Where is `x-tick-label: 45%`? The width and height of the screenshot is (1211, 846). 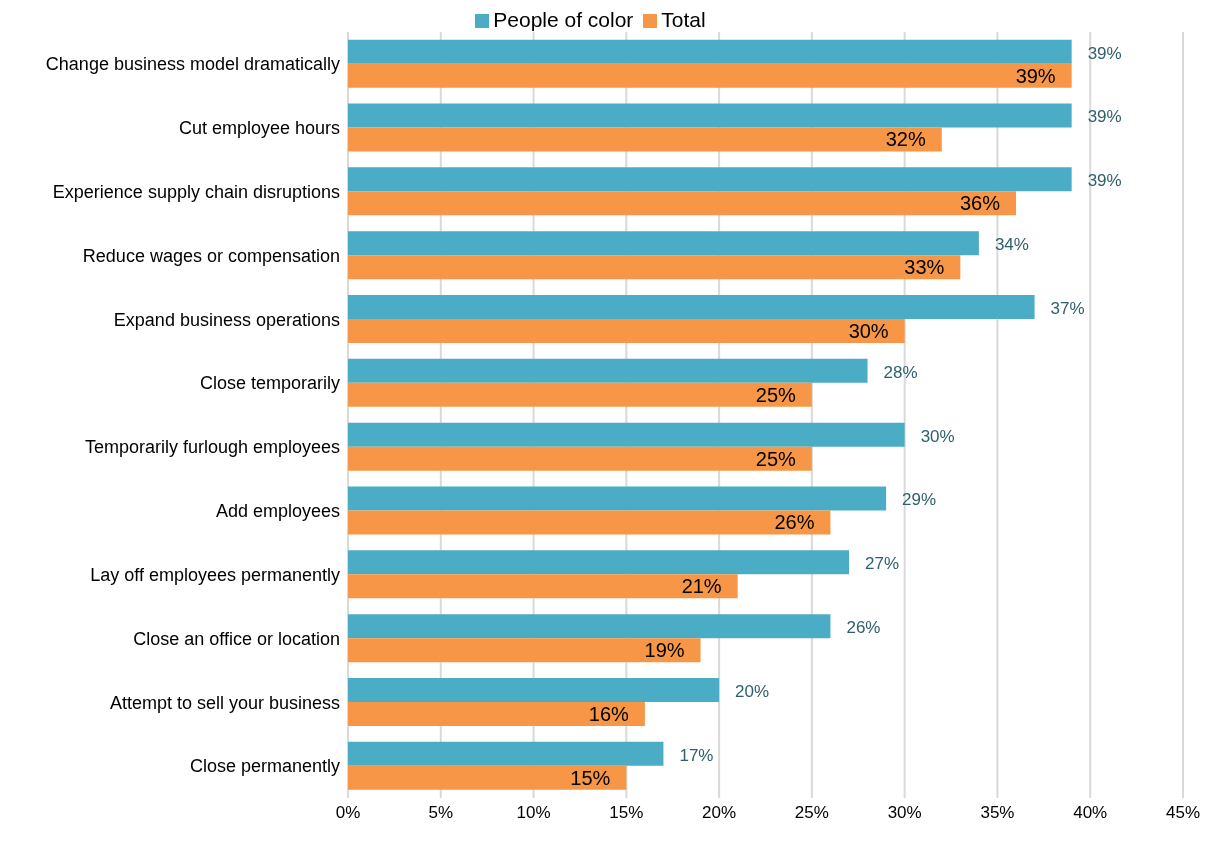
x-tick-label: 45% is located at coordinates (1183, 813).